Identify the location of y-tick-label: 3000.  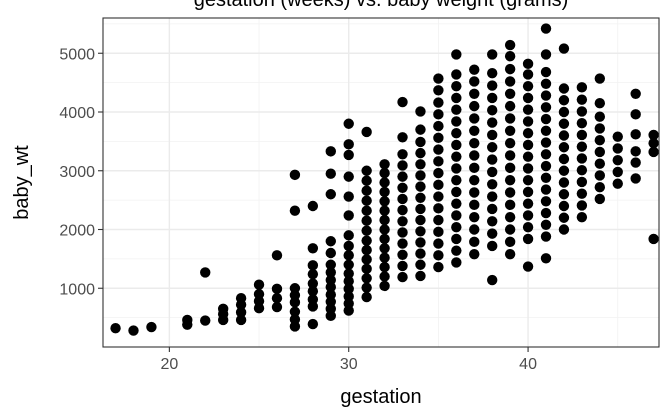
(77, 172).